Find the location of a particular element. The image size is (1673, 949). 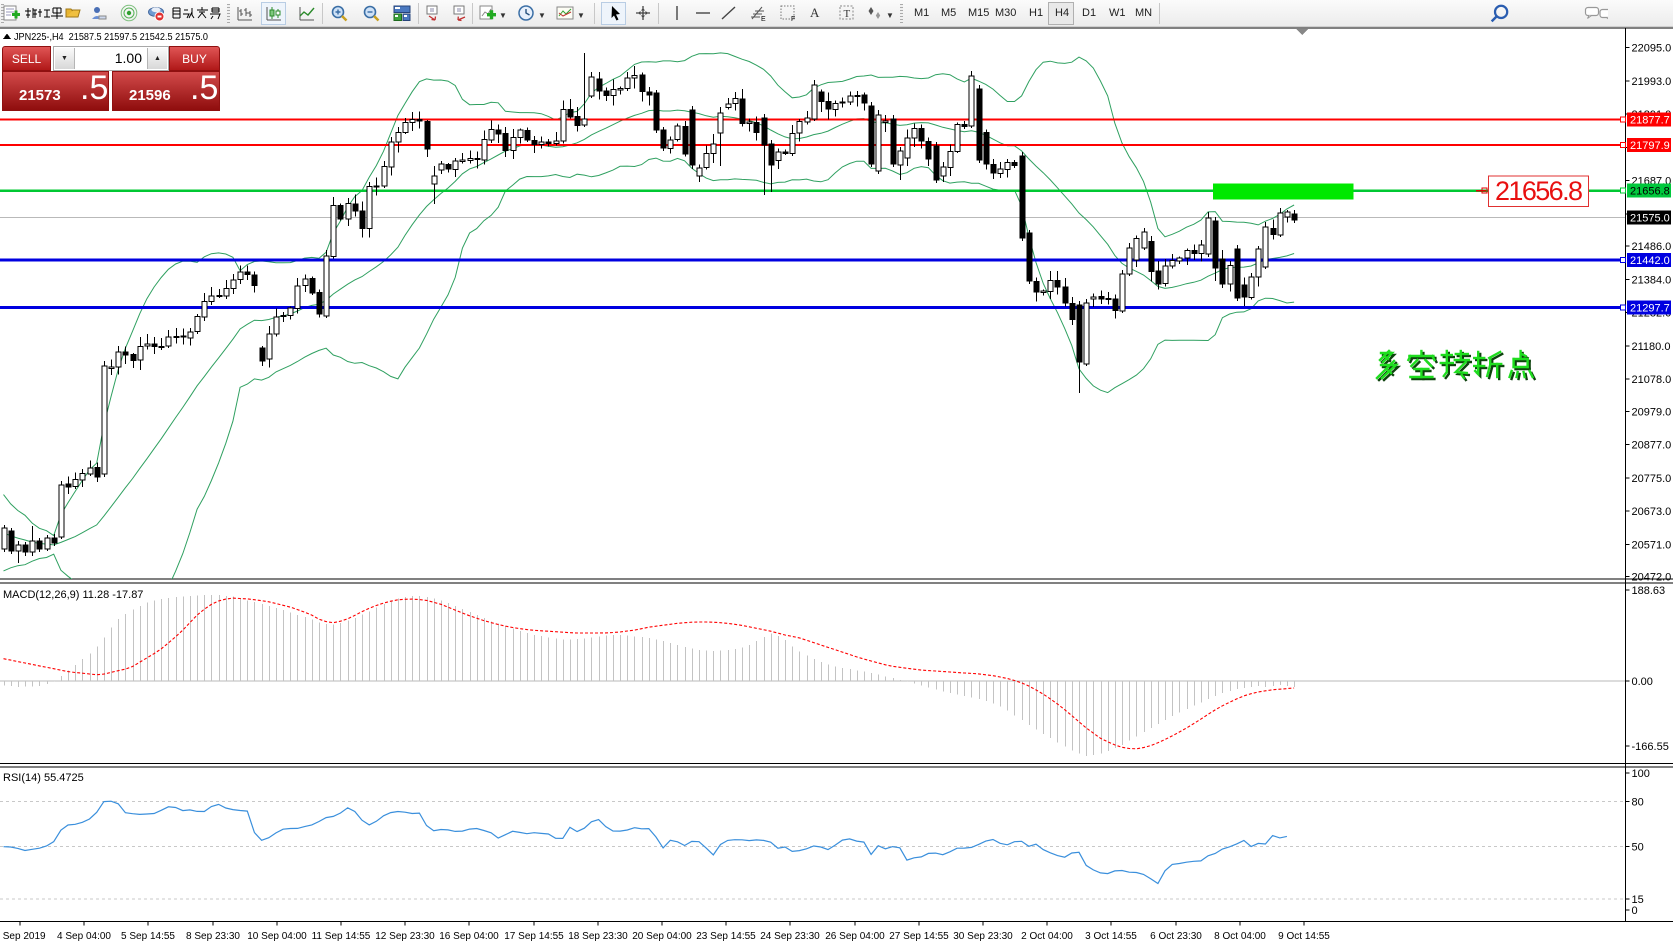

svg-text: 21877.7 is located at coordinates (1650, 121).